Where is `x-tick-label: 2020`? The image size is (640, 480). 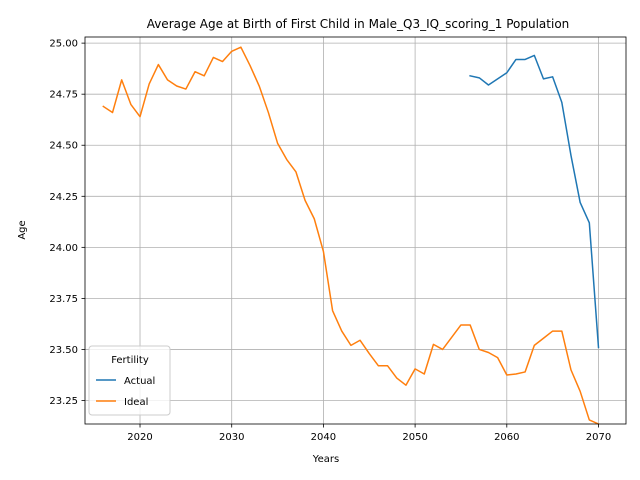 x-tick-label: 2020 is located at coordinates (139, 437).